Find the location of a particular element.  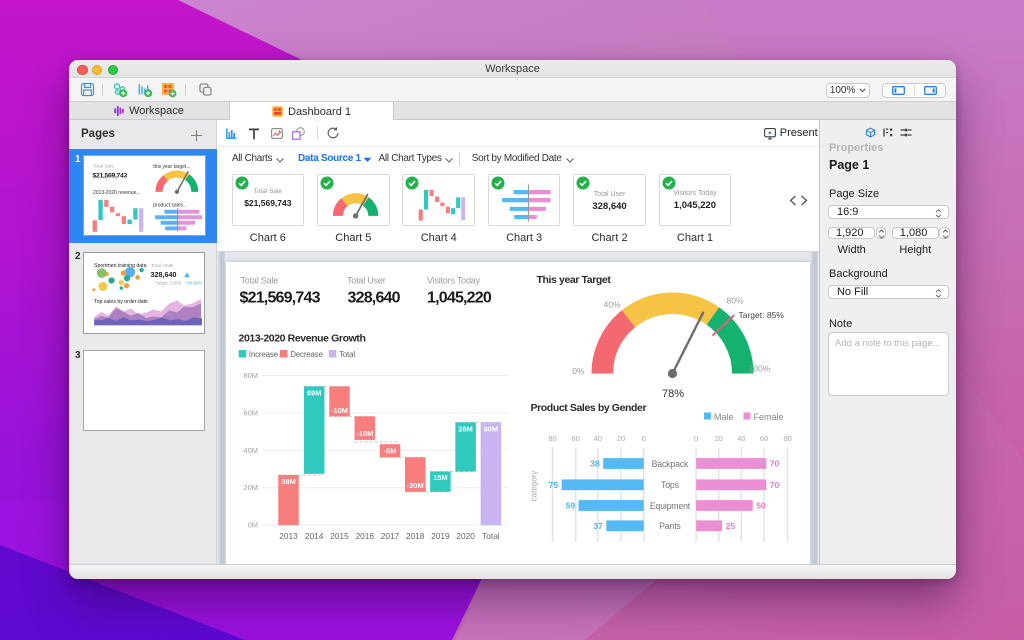

svg-text: Top sales by order date is located at coordinates (121, 302).